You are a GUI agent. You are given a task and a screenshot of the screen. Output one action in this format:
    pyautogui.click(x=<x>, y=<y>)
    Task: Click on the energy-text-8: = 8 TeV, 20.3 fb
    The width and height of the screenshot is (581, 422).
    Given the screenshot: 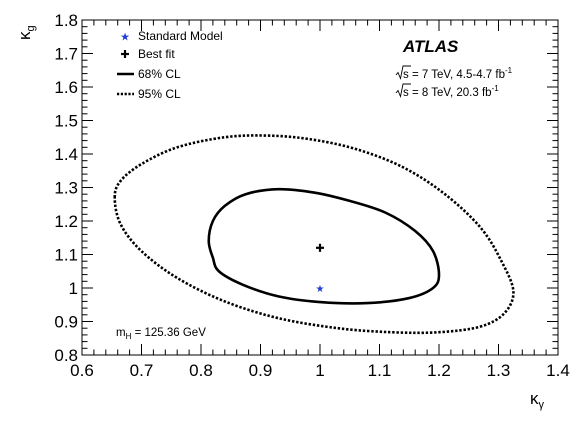 What is the action you would take?
    pyautogui.click(x=450, y=93)
    